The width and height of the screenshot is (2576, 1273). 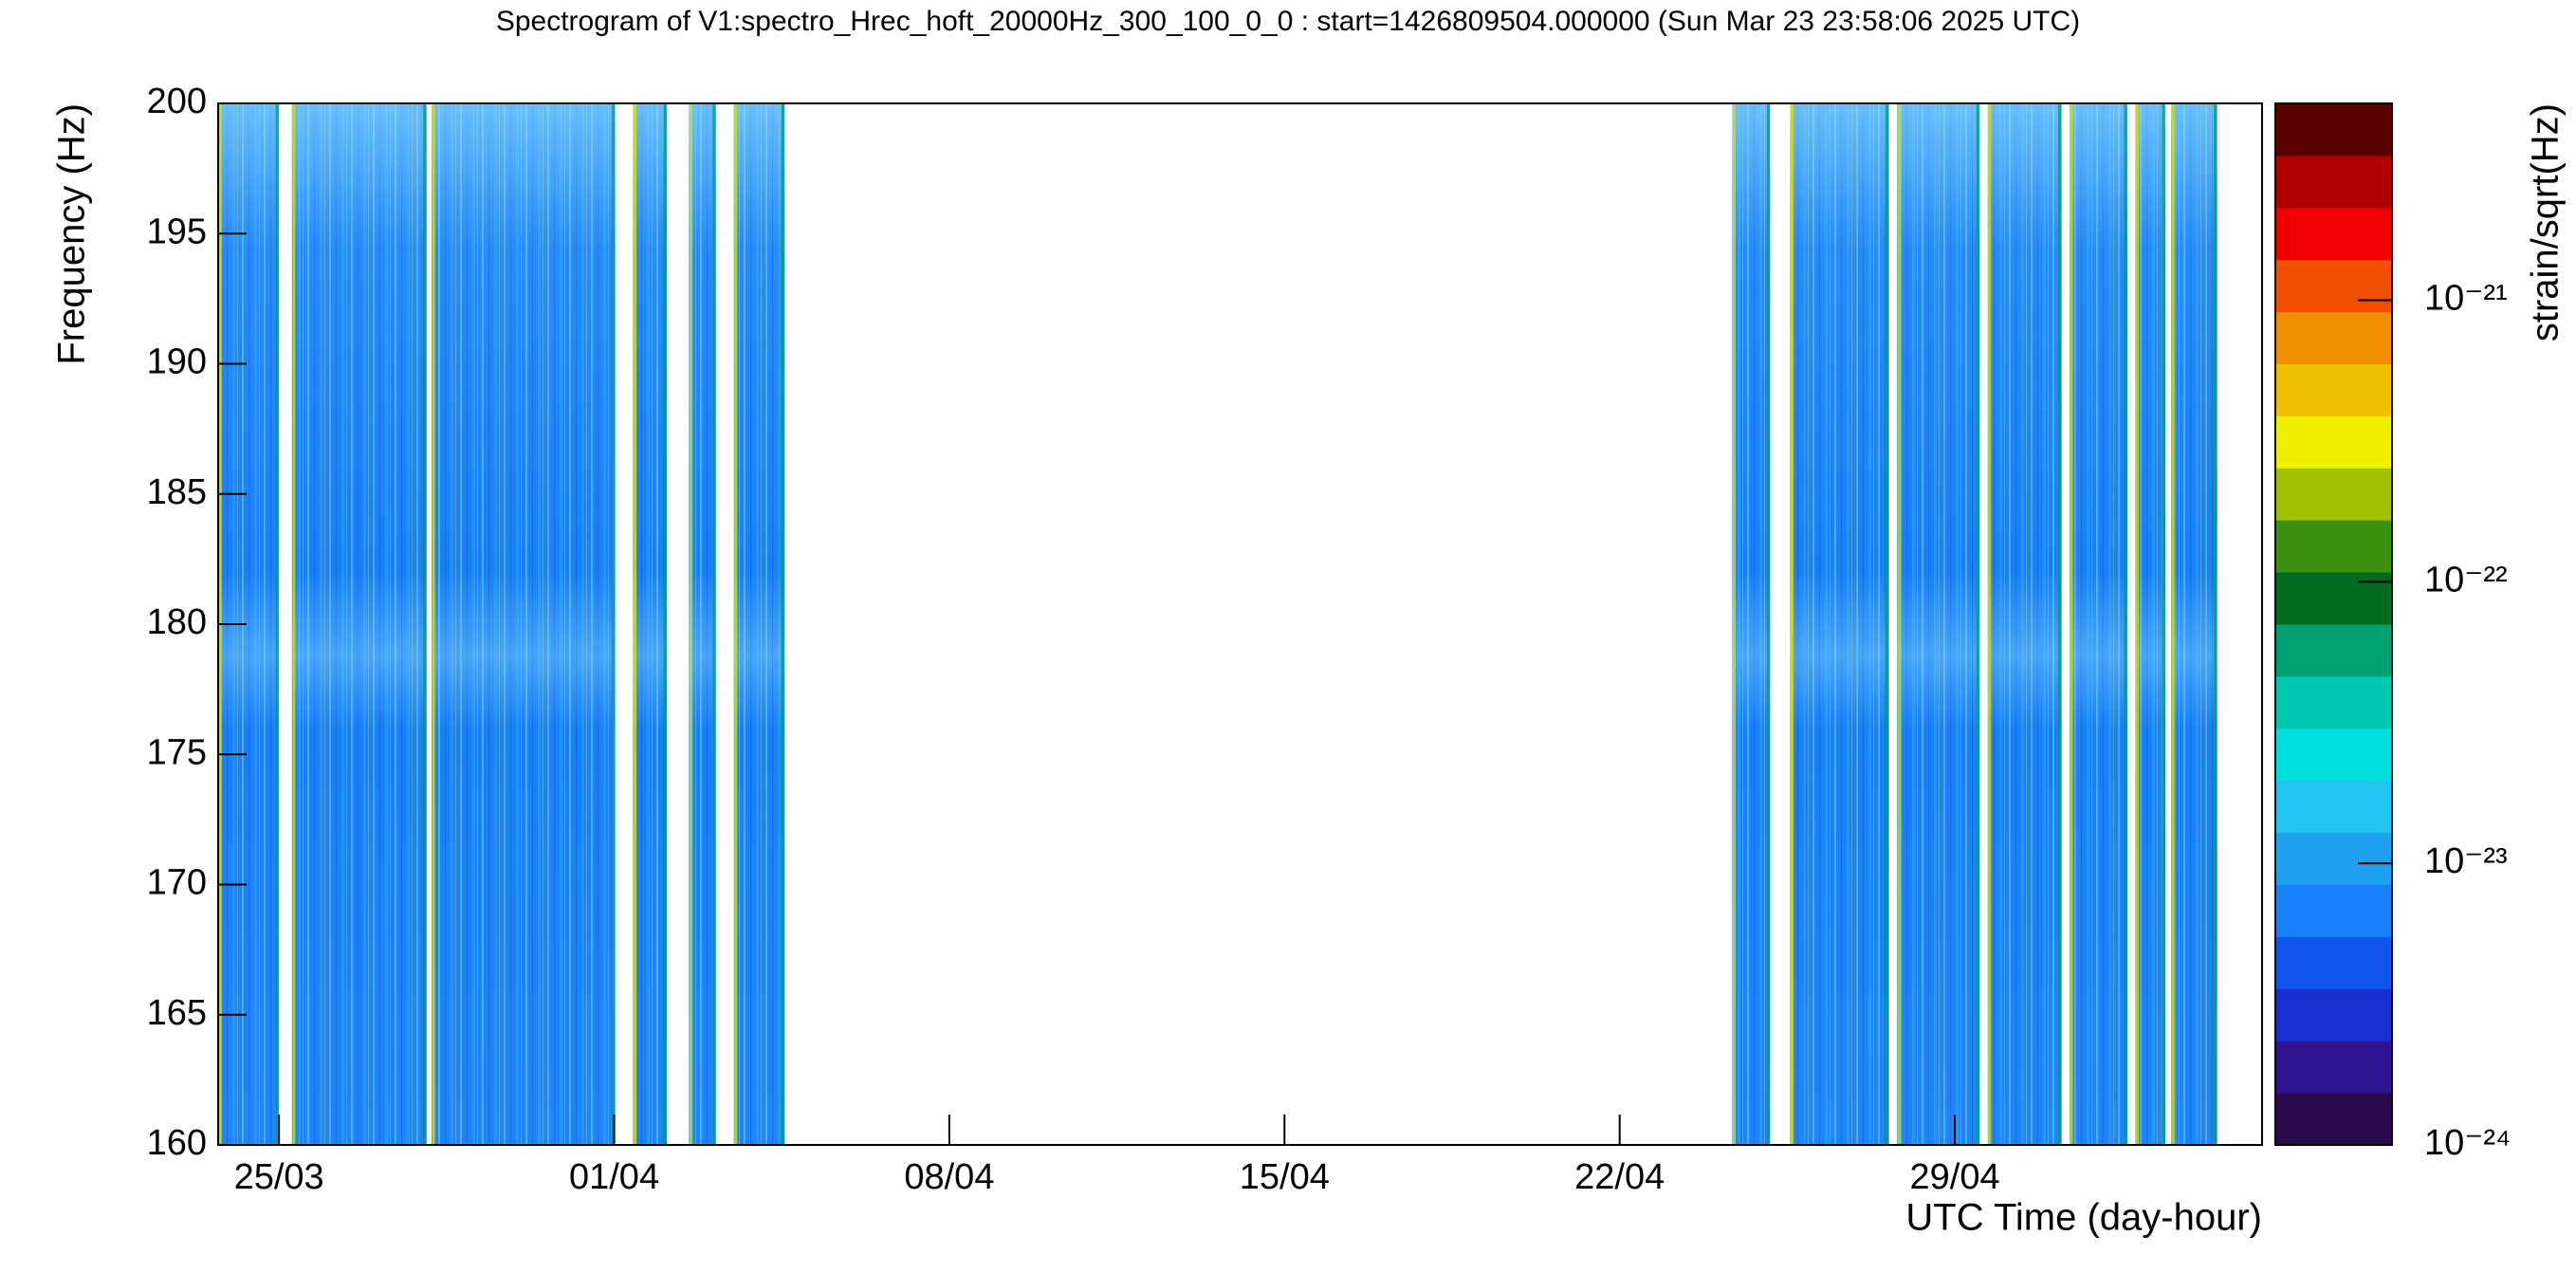 What do you see at coordinates (72, 234) in the screenshot?
I see `y-axis-label: Frequency (Hz)` at bounding box center [72, 234].